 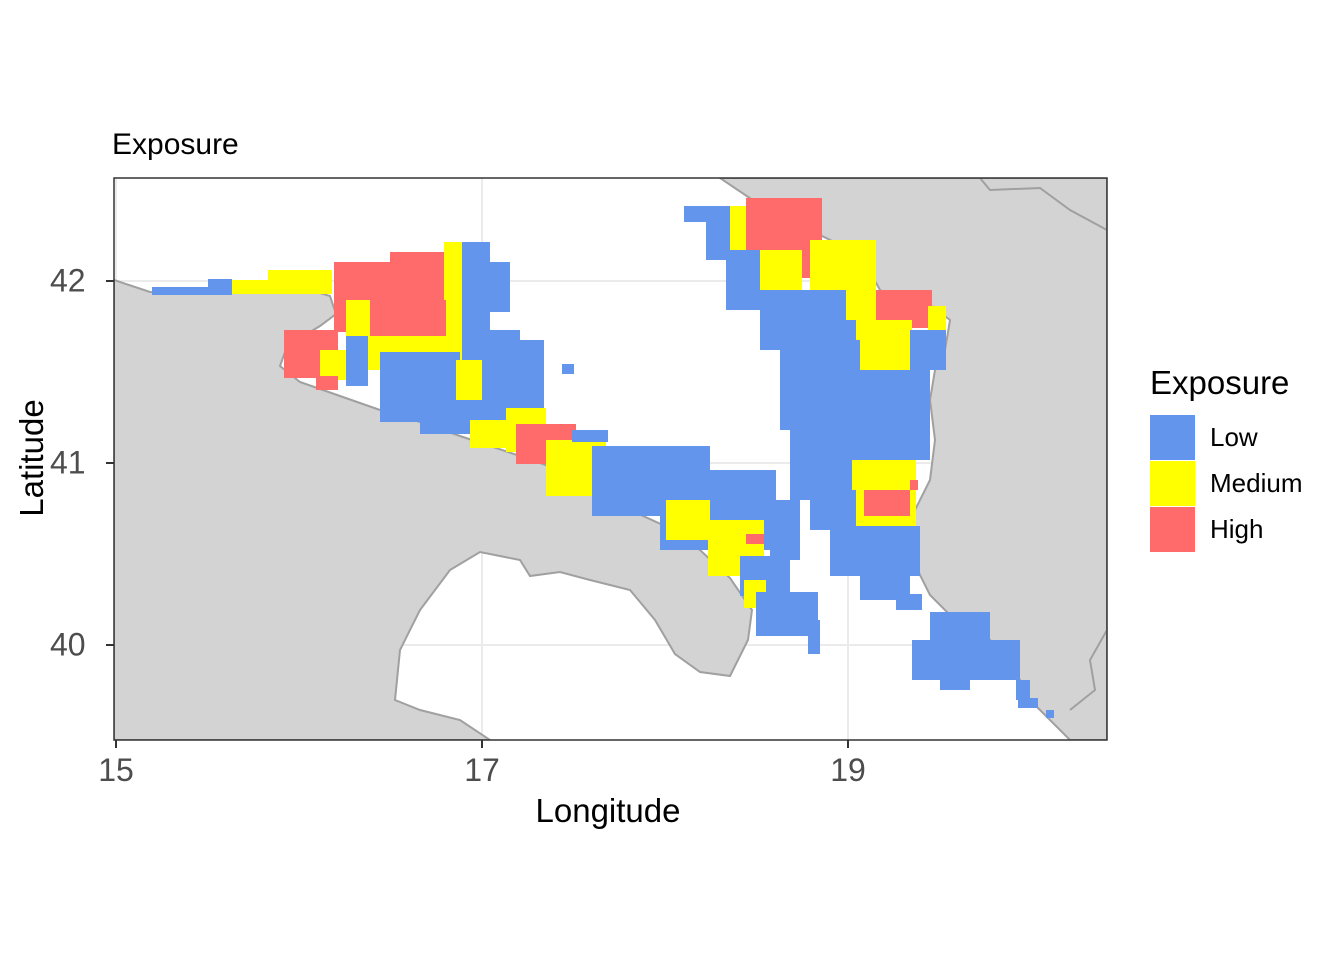 I want to click on legend: Exposure Low Medium High, so click(x=1226, y=458).